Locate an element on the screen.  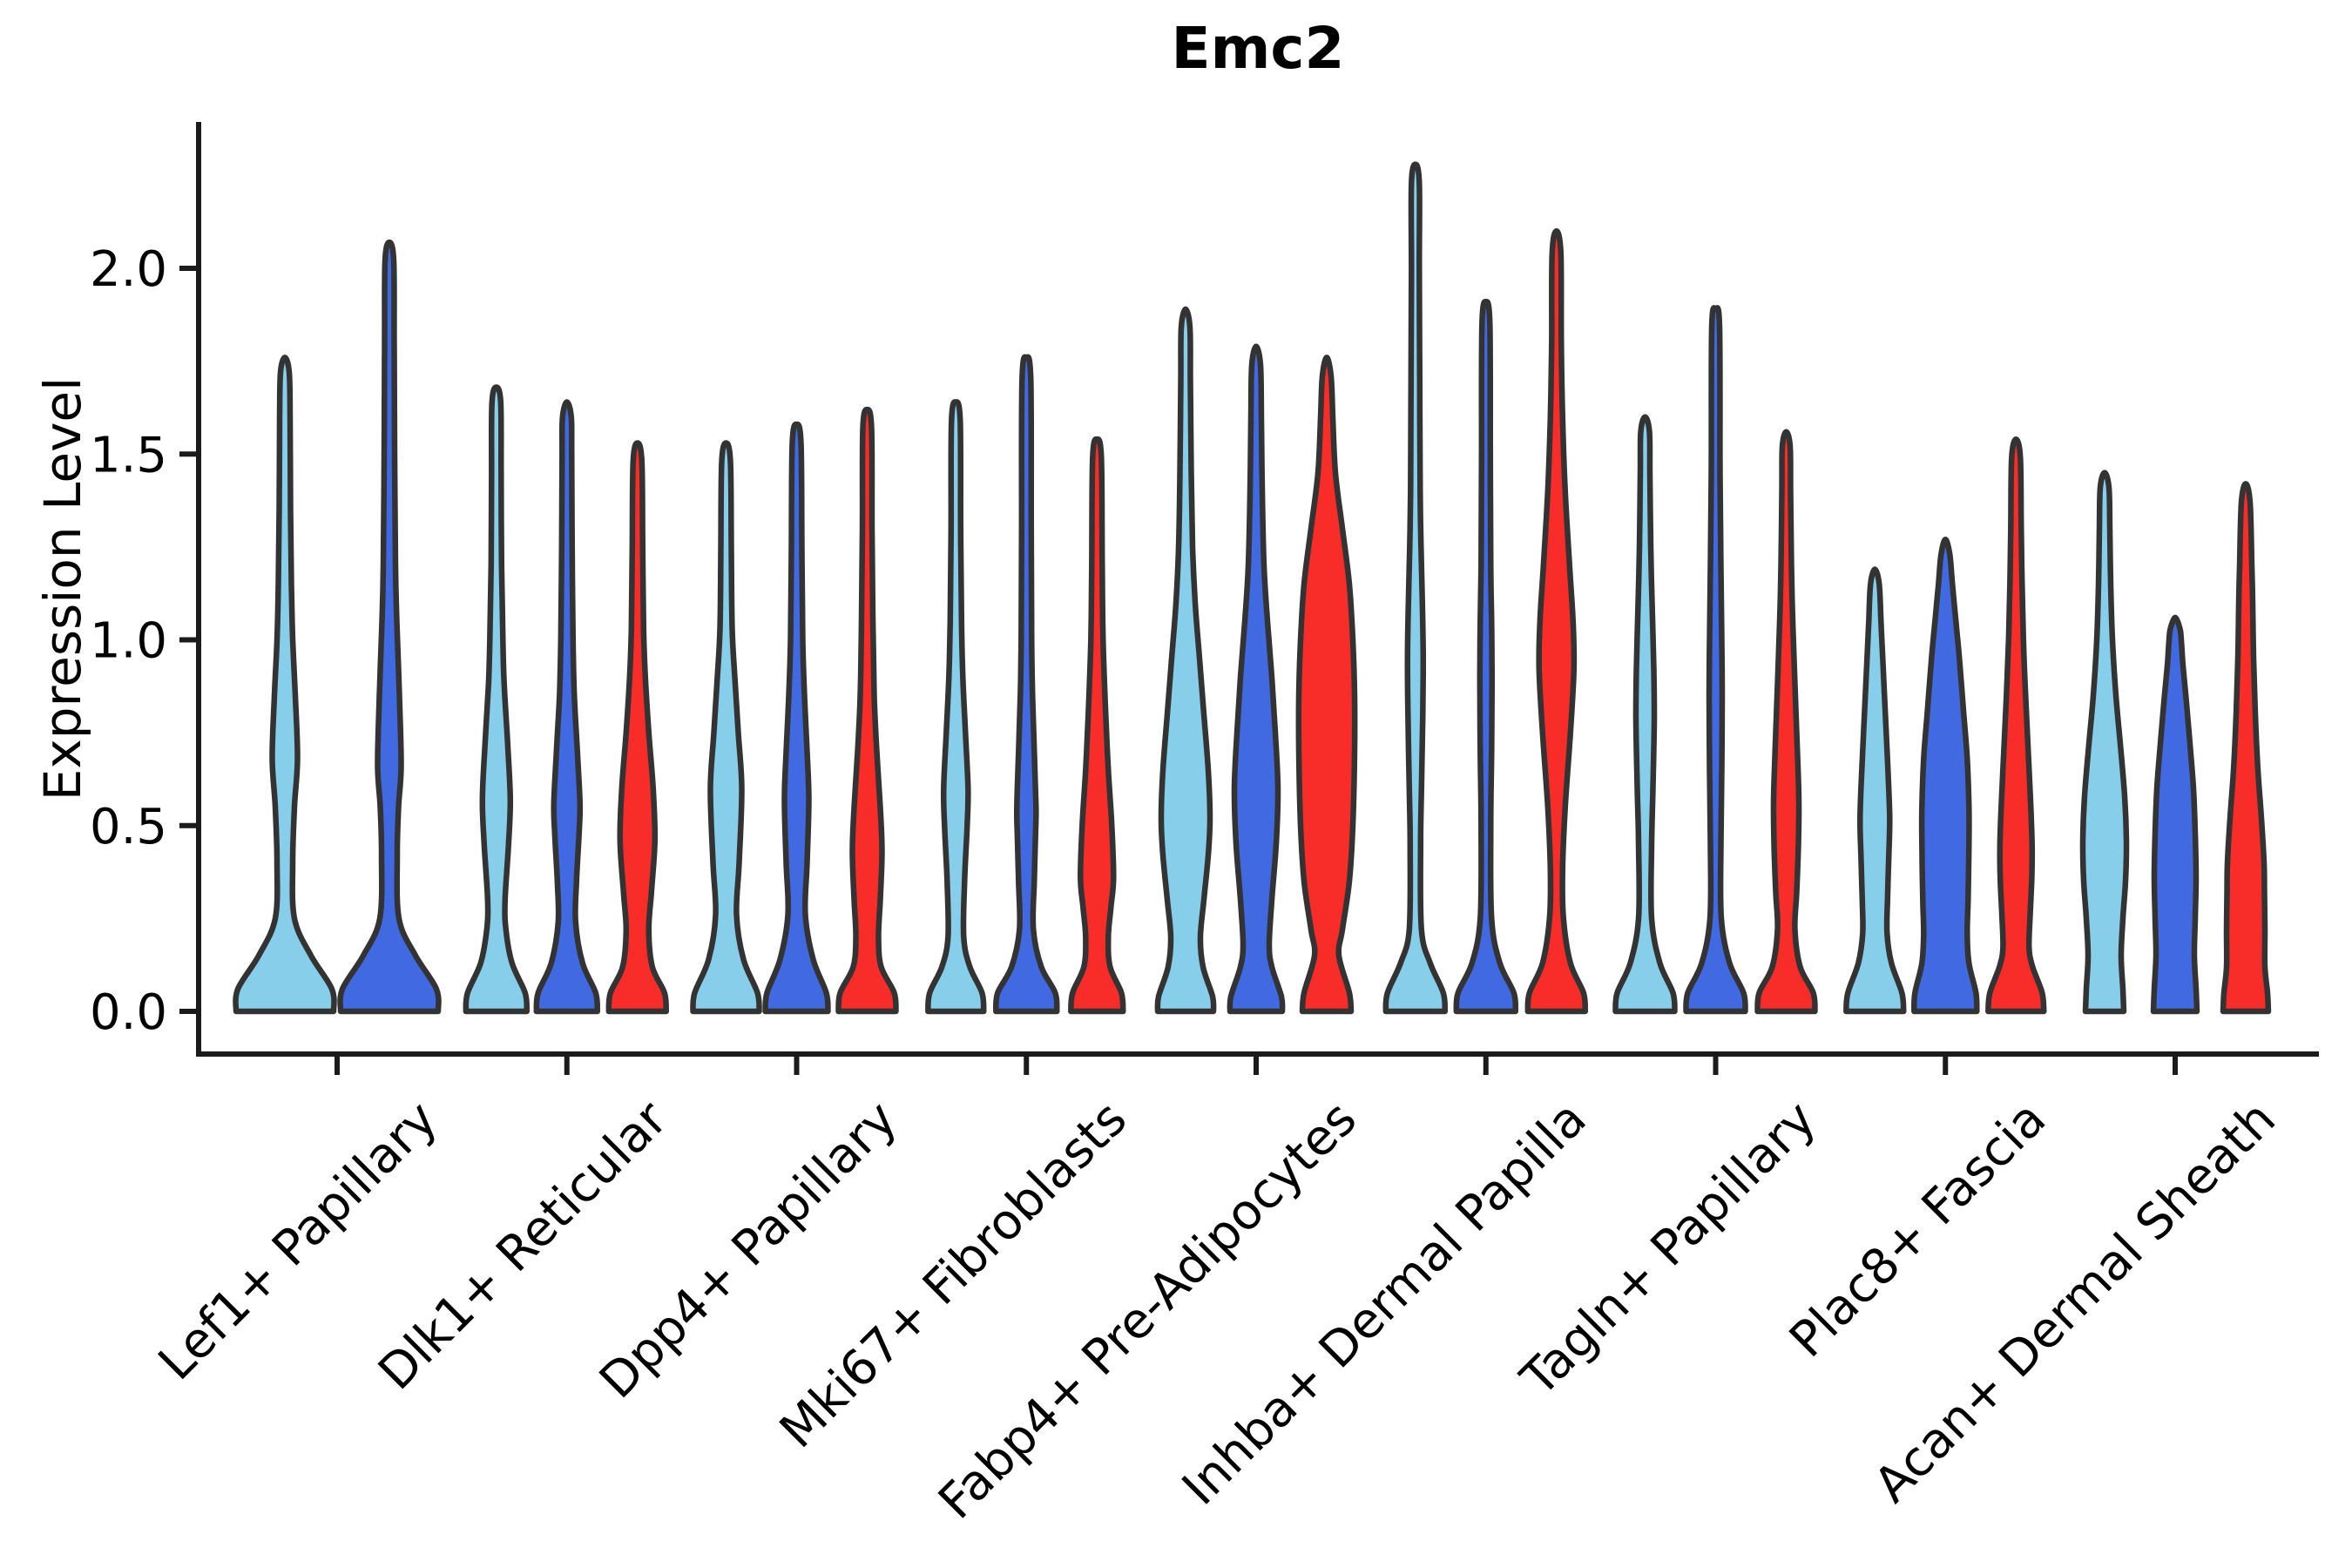
violin-fabp4-light-blue is located at coordinates (1185, 660).